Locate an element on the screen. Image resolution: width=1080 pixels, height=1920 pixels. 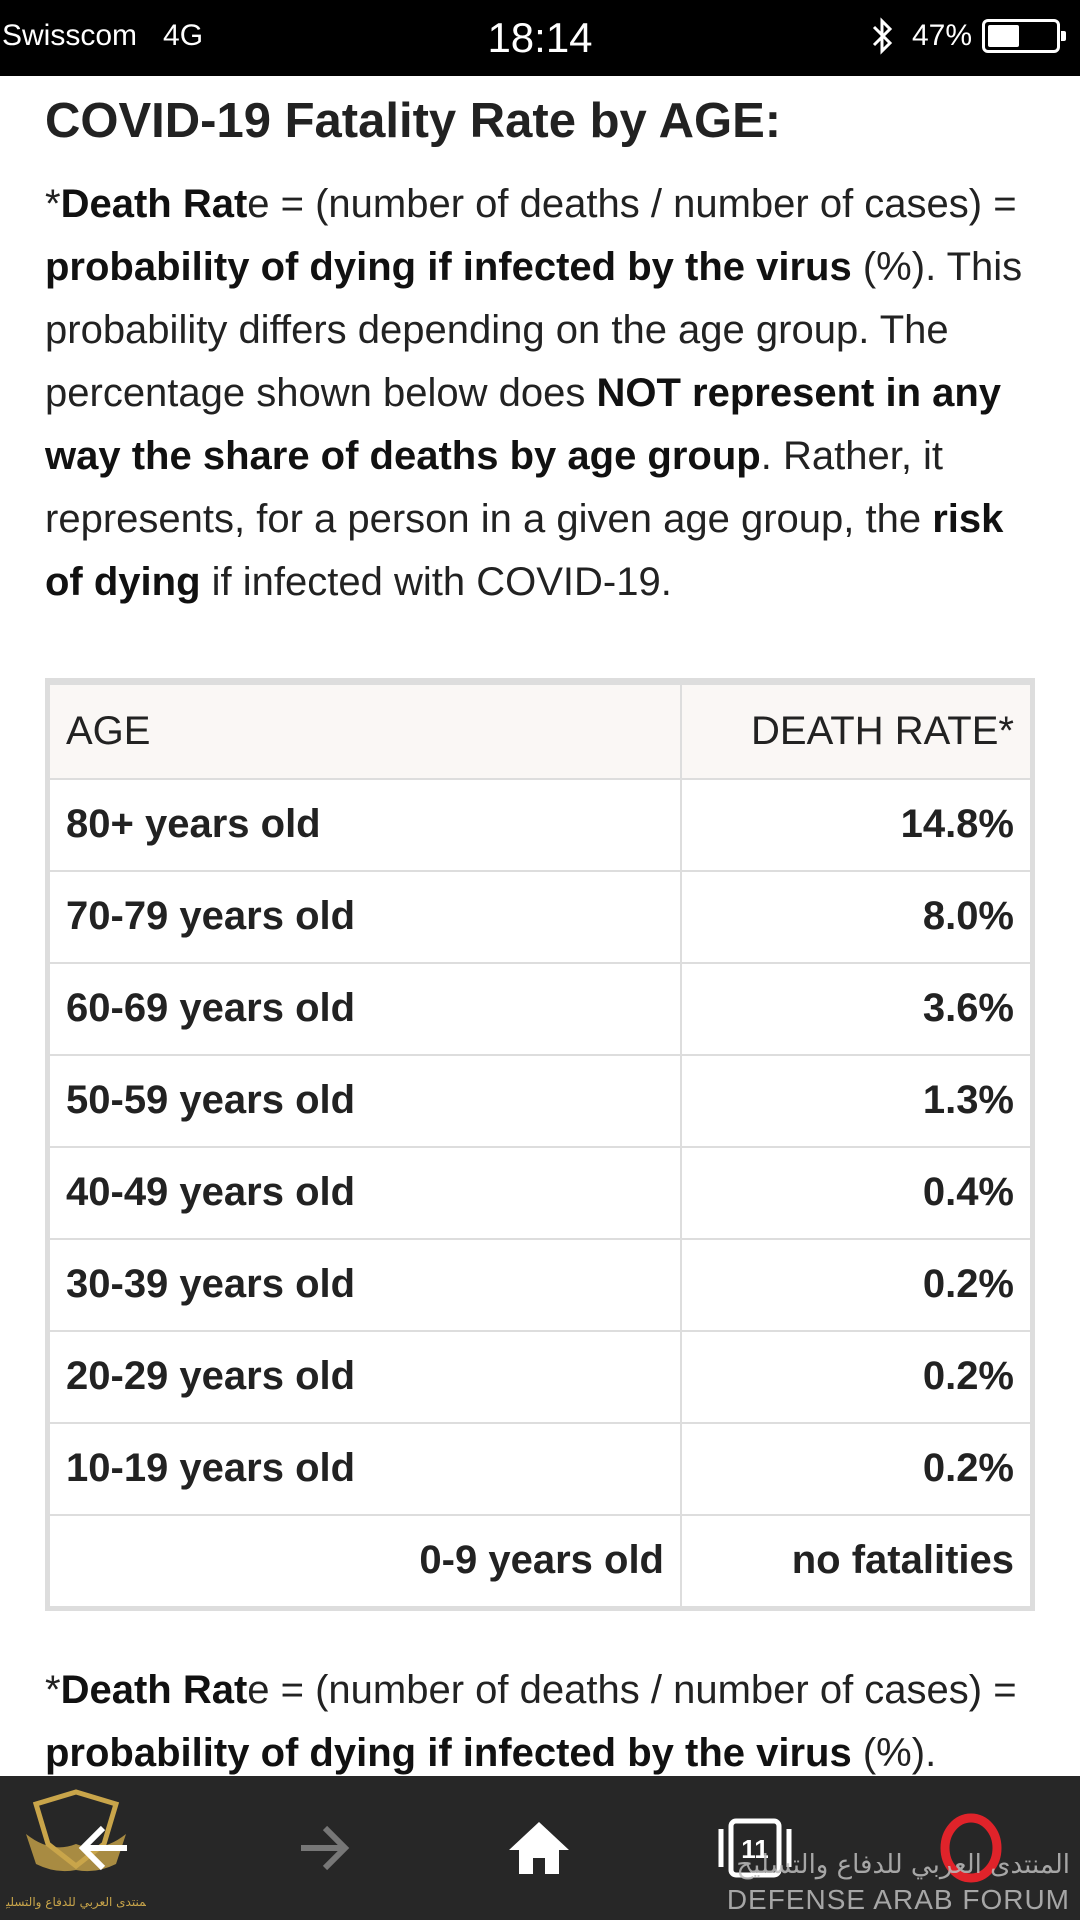
back-button is located at coordinates (105, 1848).